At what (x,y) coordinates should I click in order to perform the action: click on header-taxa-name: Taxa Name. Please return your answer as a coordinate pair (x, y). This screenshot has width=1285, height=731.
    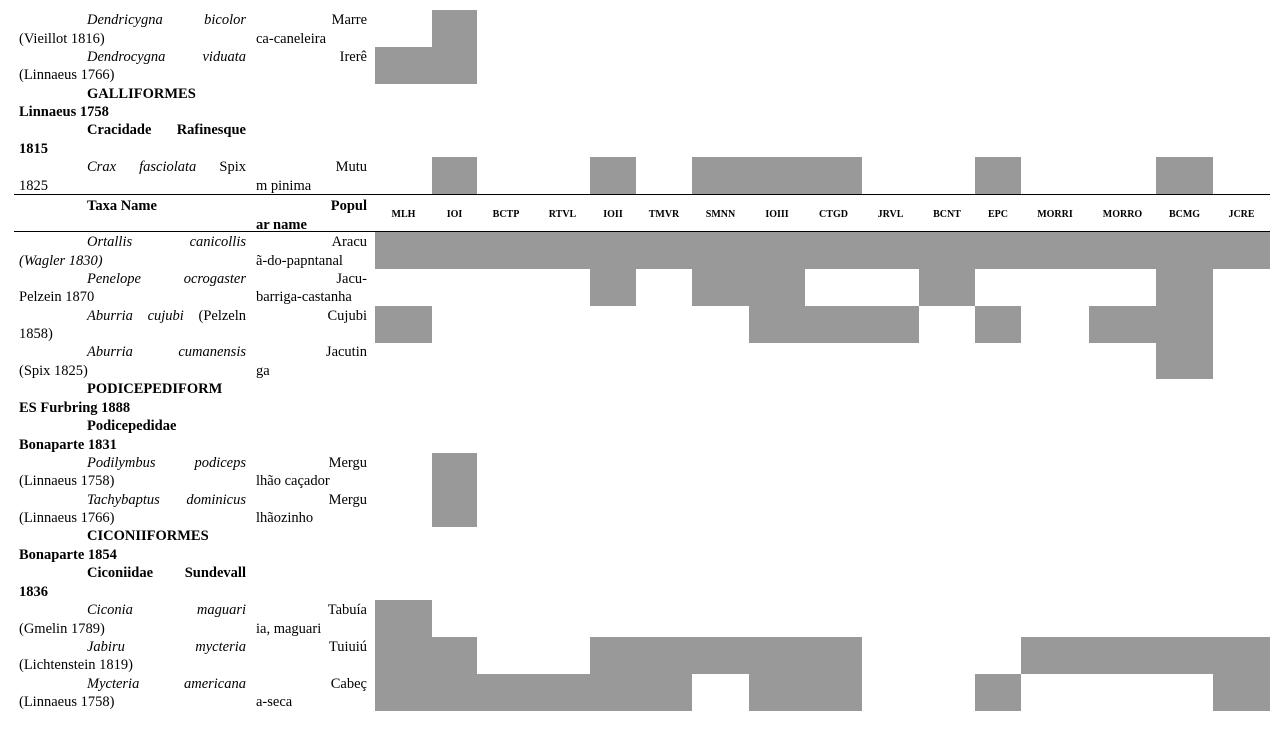
    Looking at the image, I should click on (122, 206).